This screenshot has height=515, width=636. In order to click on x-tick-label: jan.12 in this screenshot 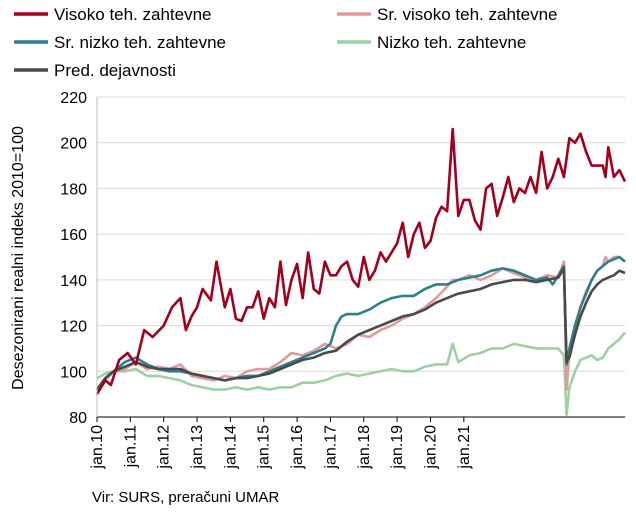, I will do `click(164, 447)`.